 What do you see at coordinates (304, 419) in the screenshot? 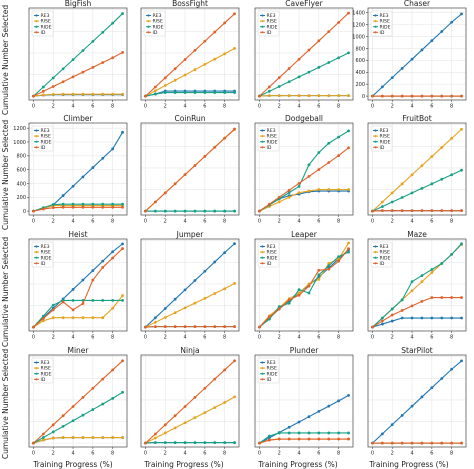
I see `series-re3` at bounding box center [304, 419].